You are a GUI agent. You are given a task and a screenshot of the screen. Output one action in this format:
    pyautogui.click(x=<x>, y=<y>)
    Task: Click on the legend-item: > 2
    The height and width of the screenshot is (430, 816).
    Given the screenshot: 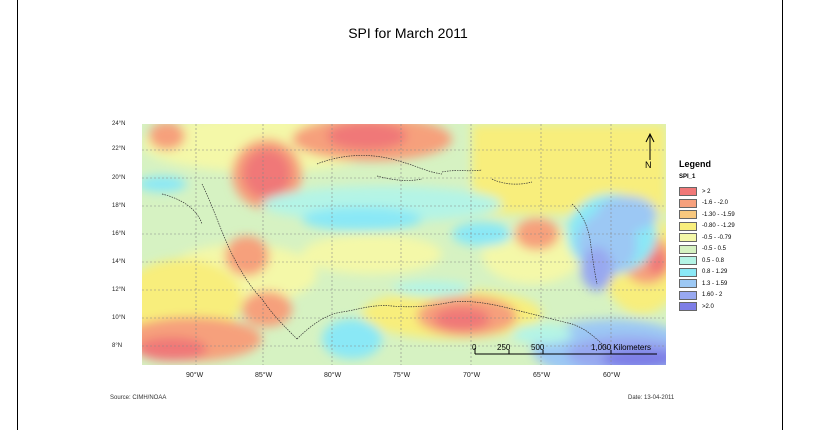 What is the action you would take?
    pyautogui.click(x=707, y=192)
    